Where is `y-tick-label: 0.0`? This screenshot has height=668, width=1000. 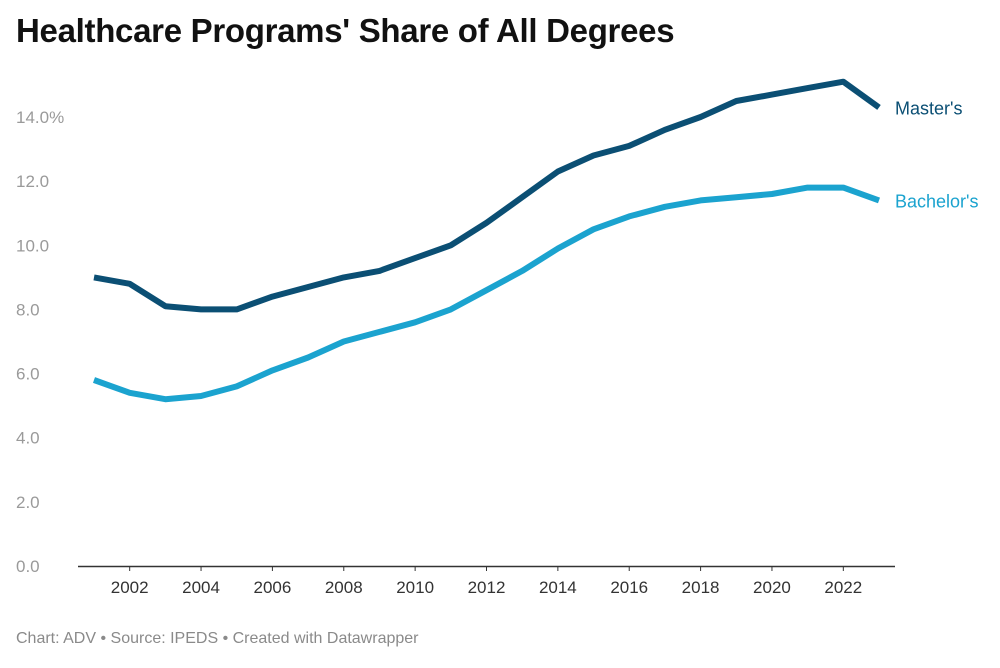
y-tick-label: 0.0 is located at coordinates (28, 566).